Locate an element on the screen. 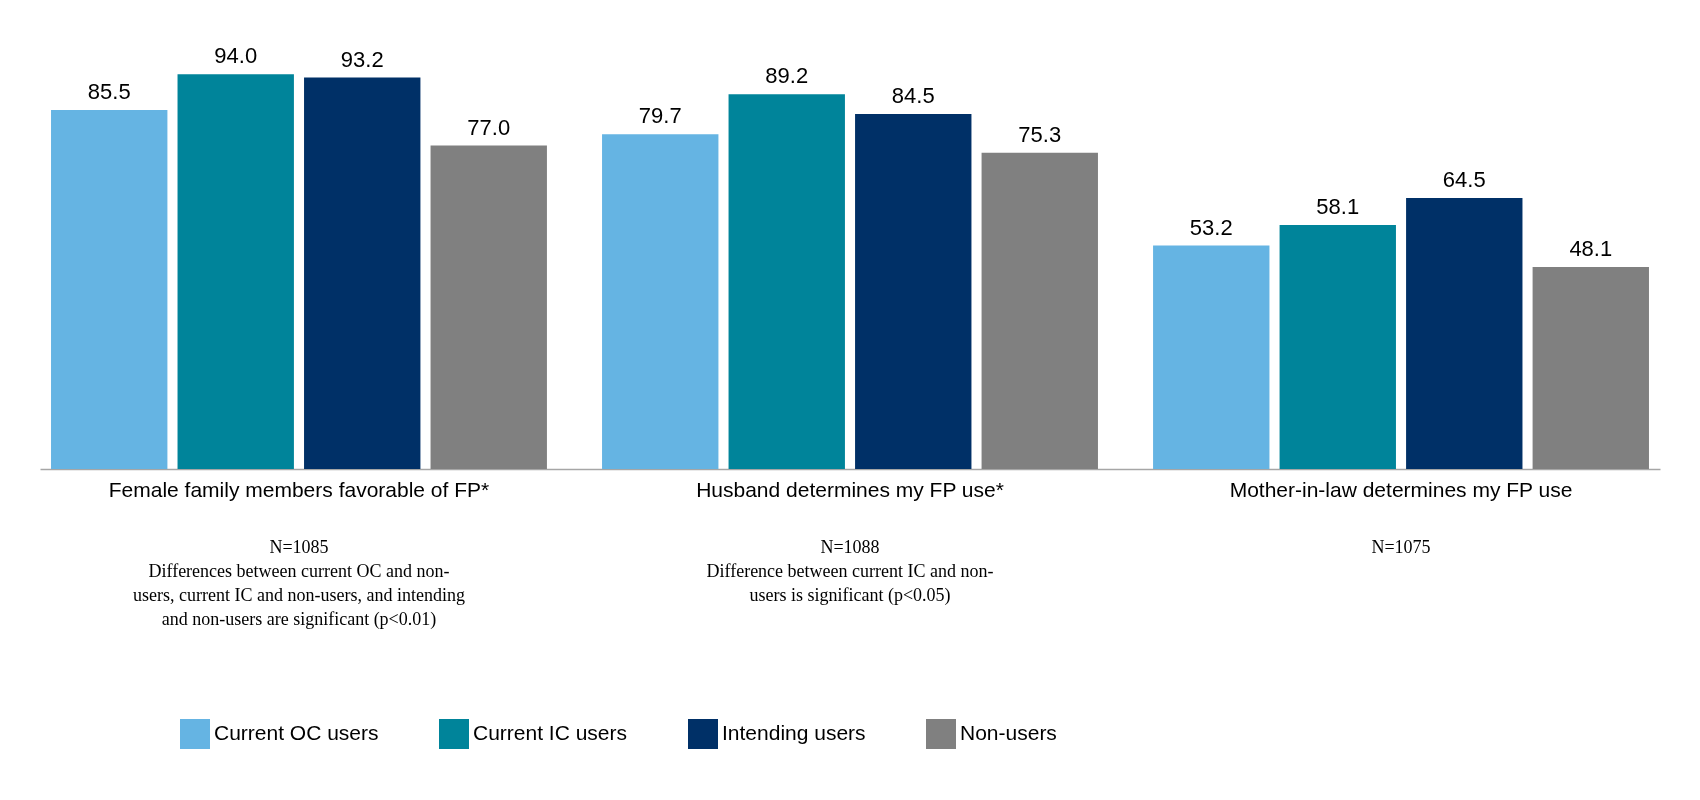 This screenshot has width=1700, height=800. legend-label: Non-users is located at coordinates (1008, 732).